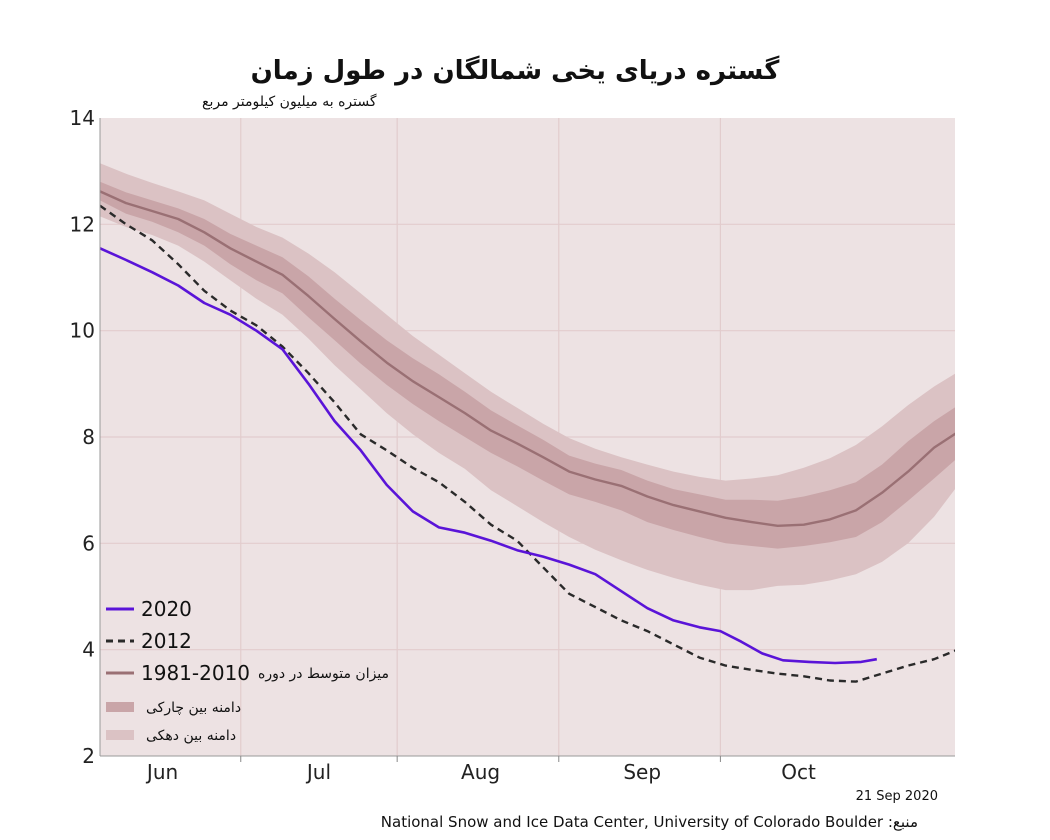 This screenshot has height=840, width=1050. I want to click on x-tick-label: Sep, so click(642, 772).